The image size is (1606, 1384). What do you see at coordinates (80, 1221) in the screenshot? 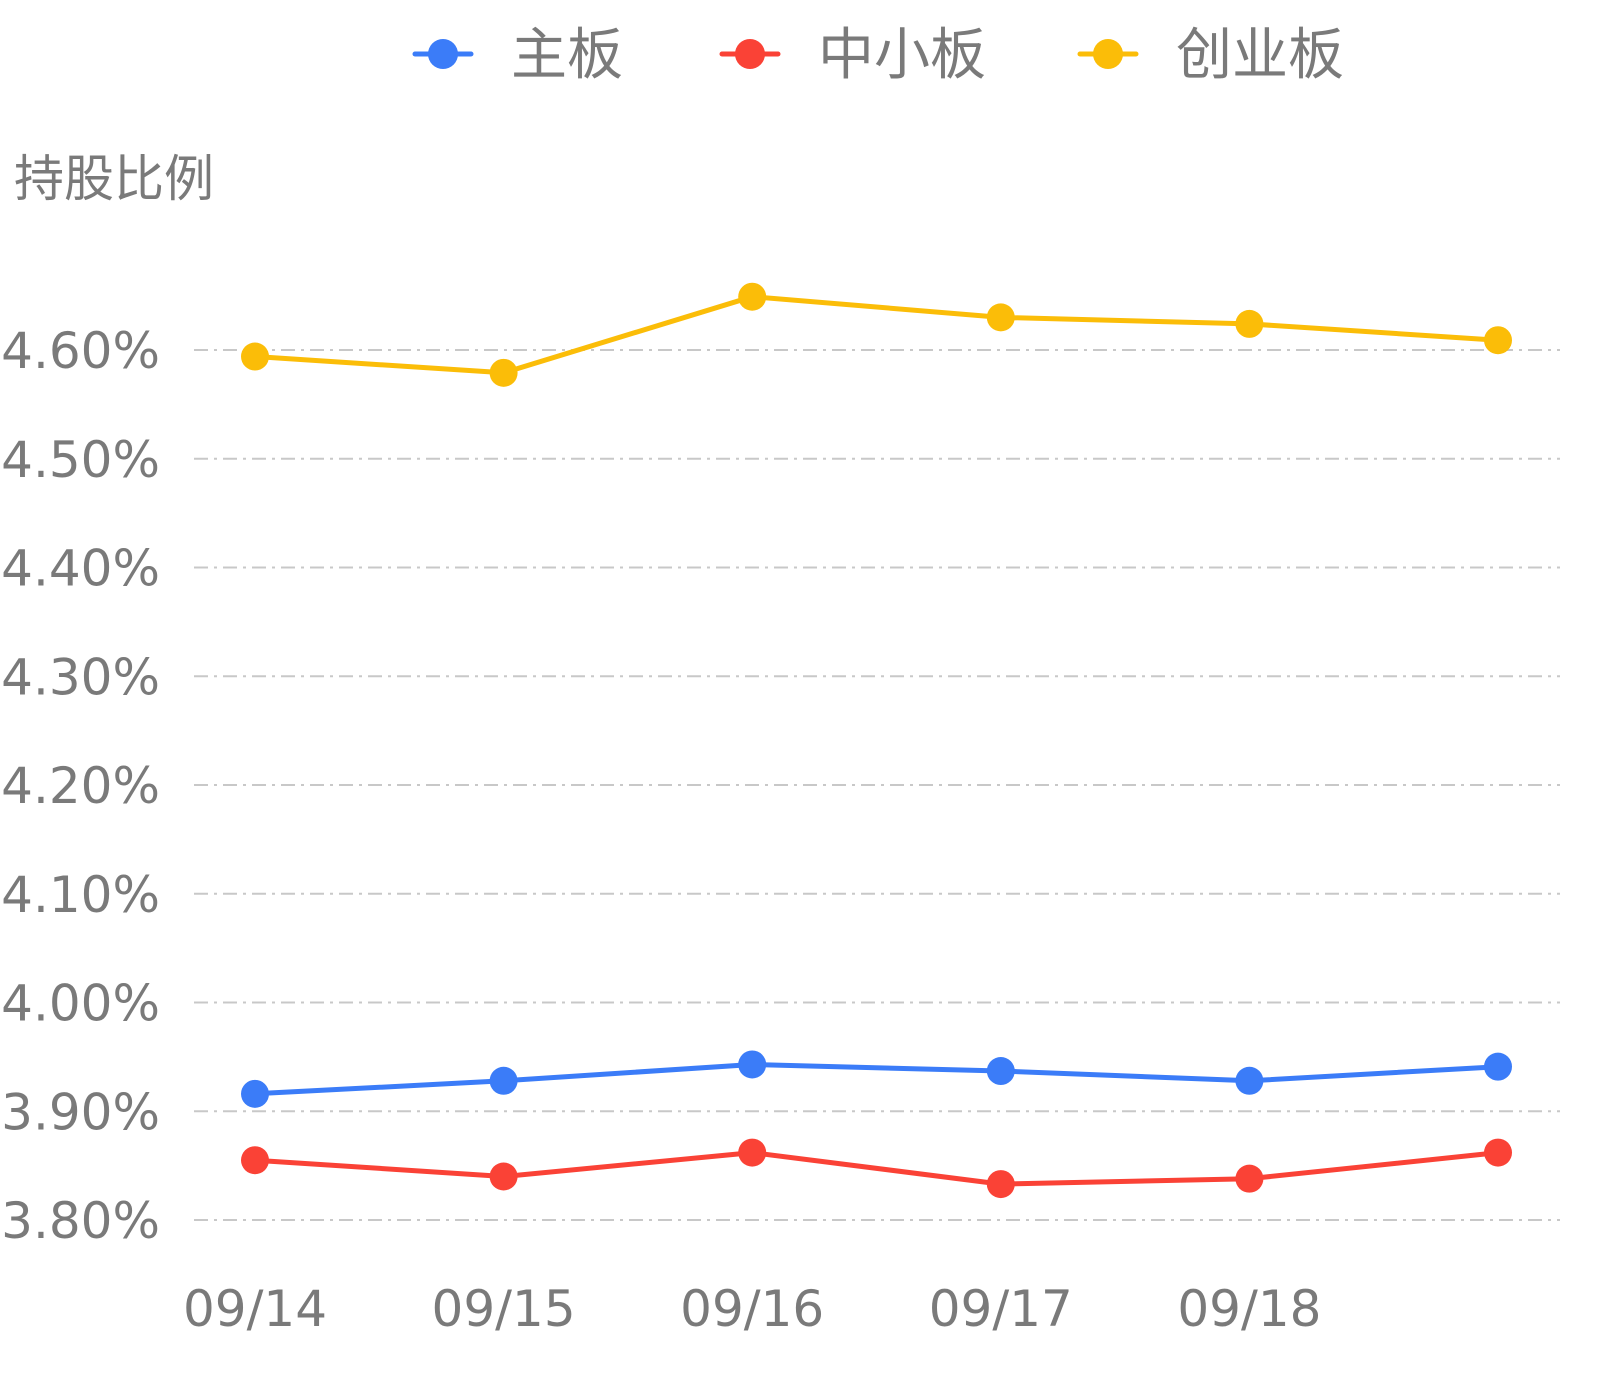
I see `y-tick-label: 3.80%` at bounding box center [80, 1221].